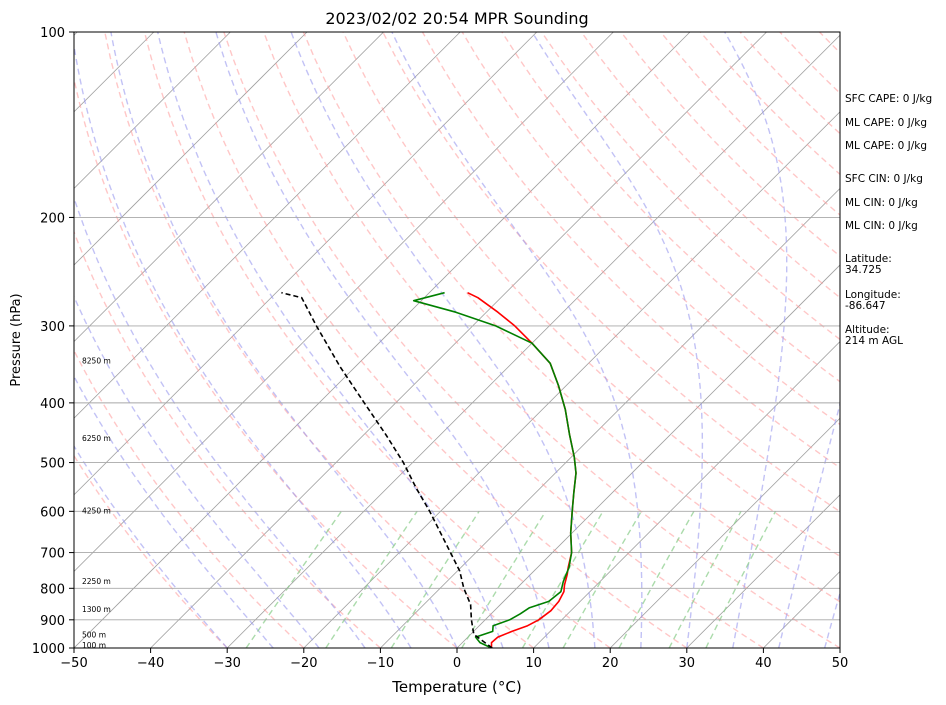 This screenshot has height=705, width=946. What do you see at coordinates (873, 295) in the screenshot?
I see `longitude-label: Longitude:` at bounding box center [873, 295].